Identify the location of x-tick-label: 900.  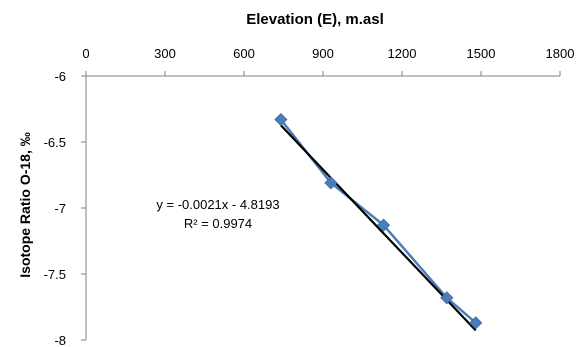
(323, 53).